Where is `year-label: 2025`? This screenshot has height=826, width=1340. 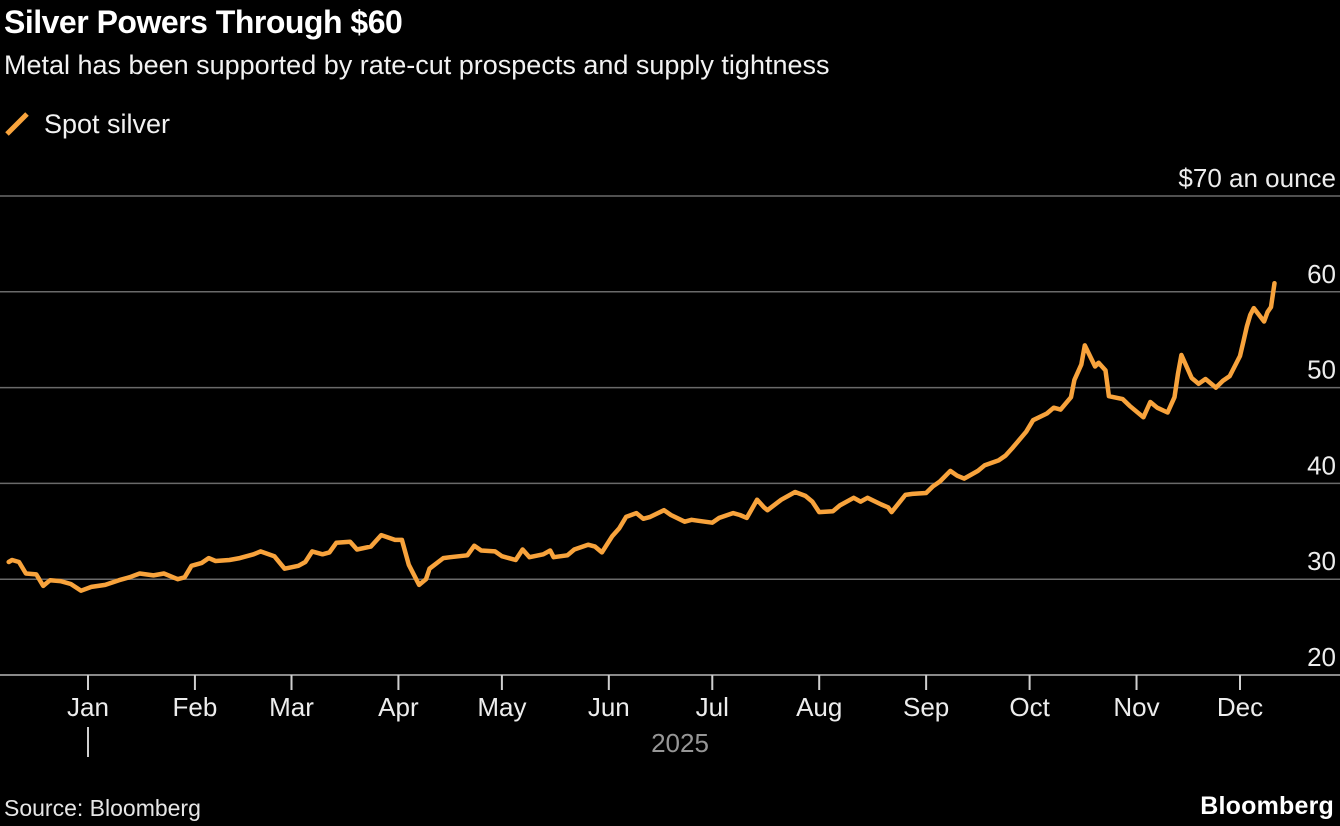
year-label: 2025 is located at coordinates (680, 743).